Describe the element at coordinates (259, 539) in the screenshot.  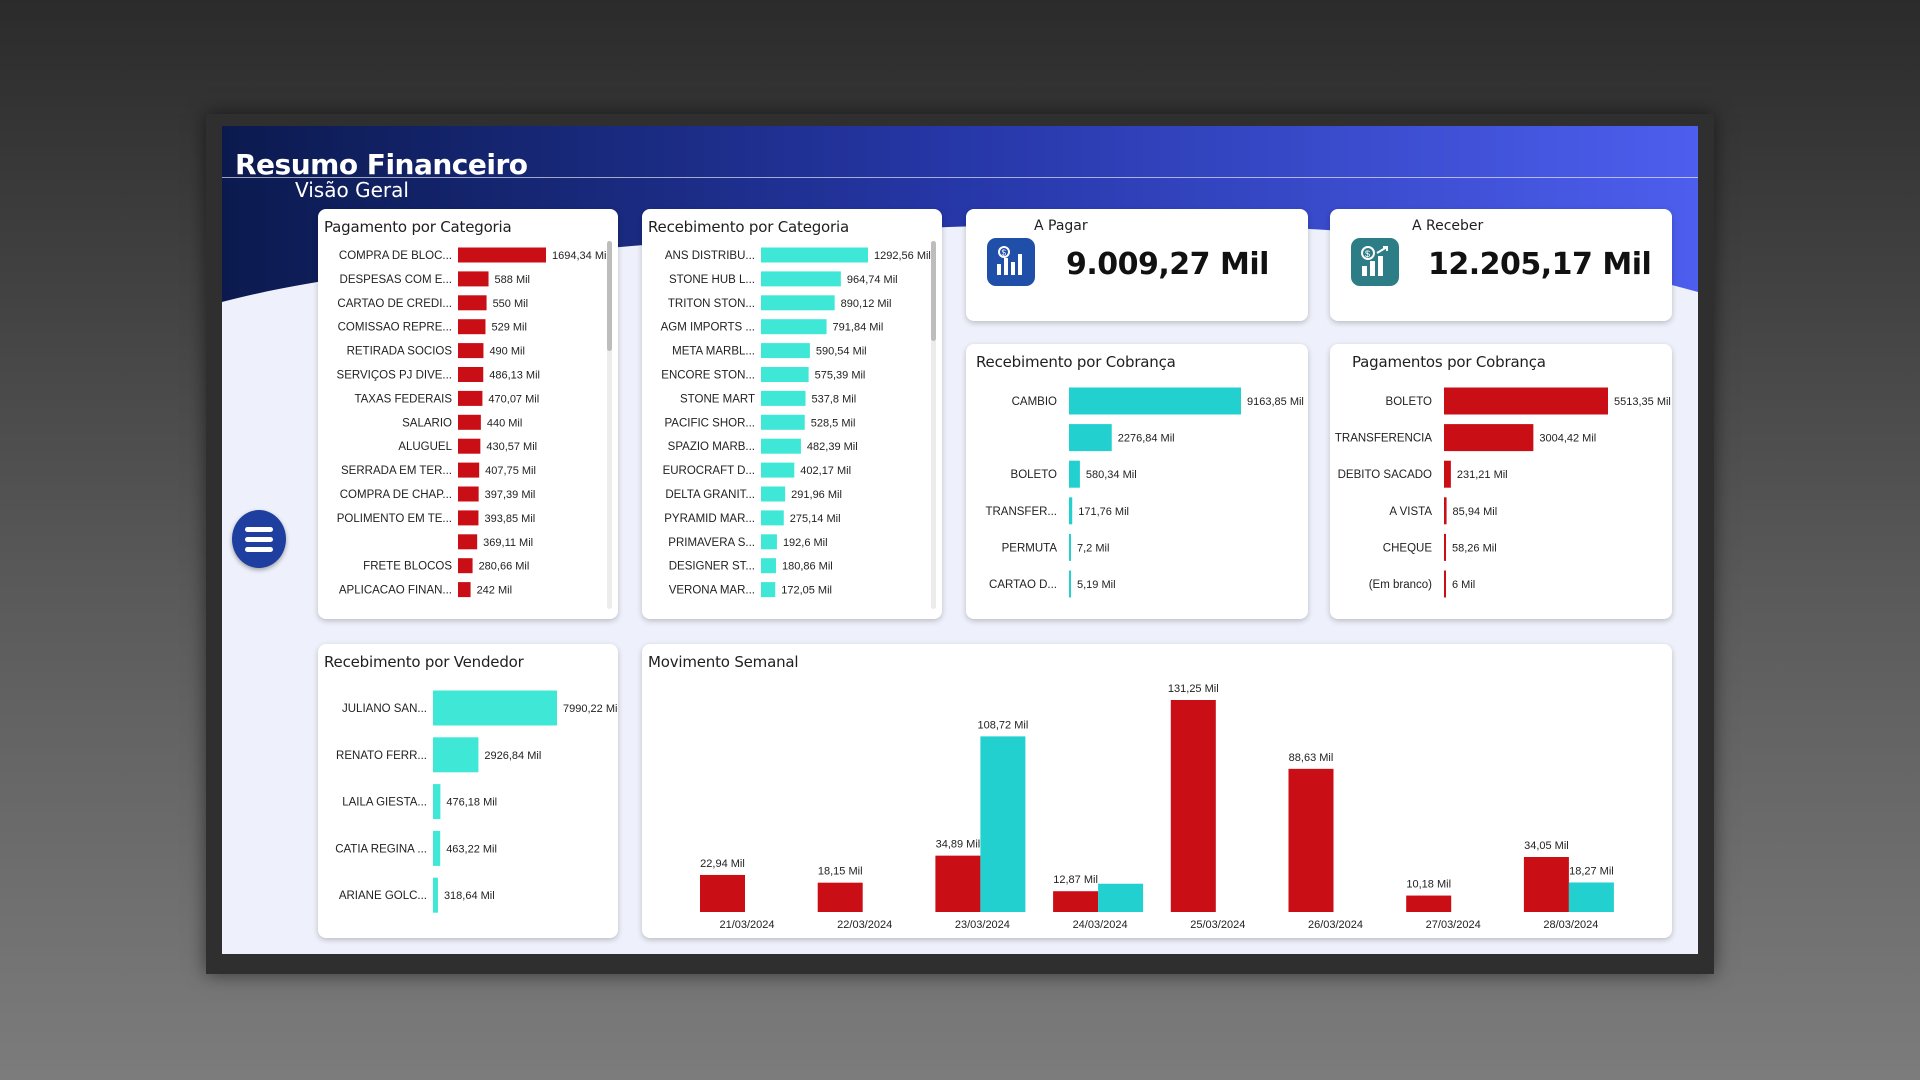
I see `menu-button` at that location.